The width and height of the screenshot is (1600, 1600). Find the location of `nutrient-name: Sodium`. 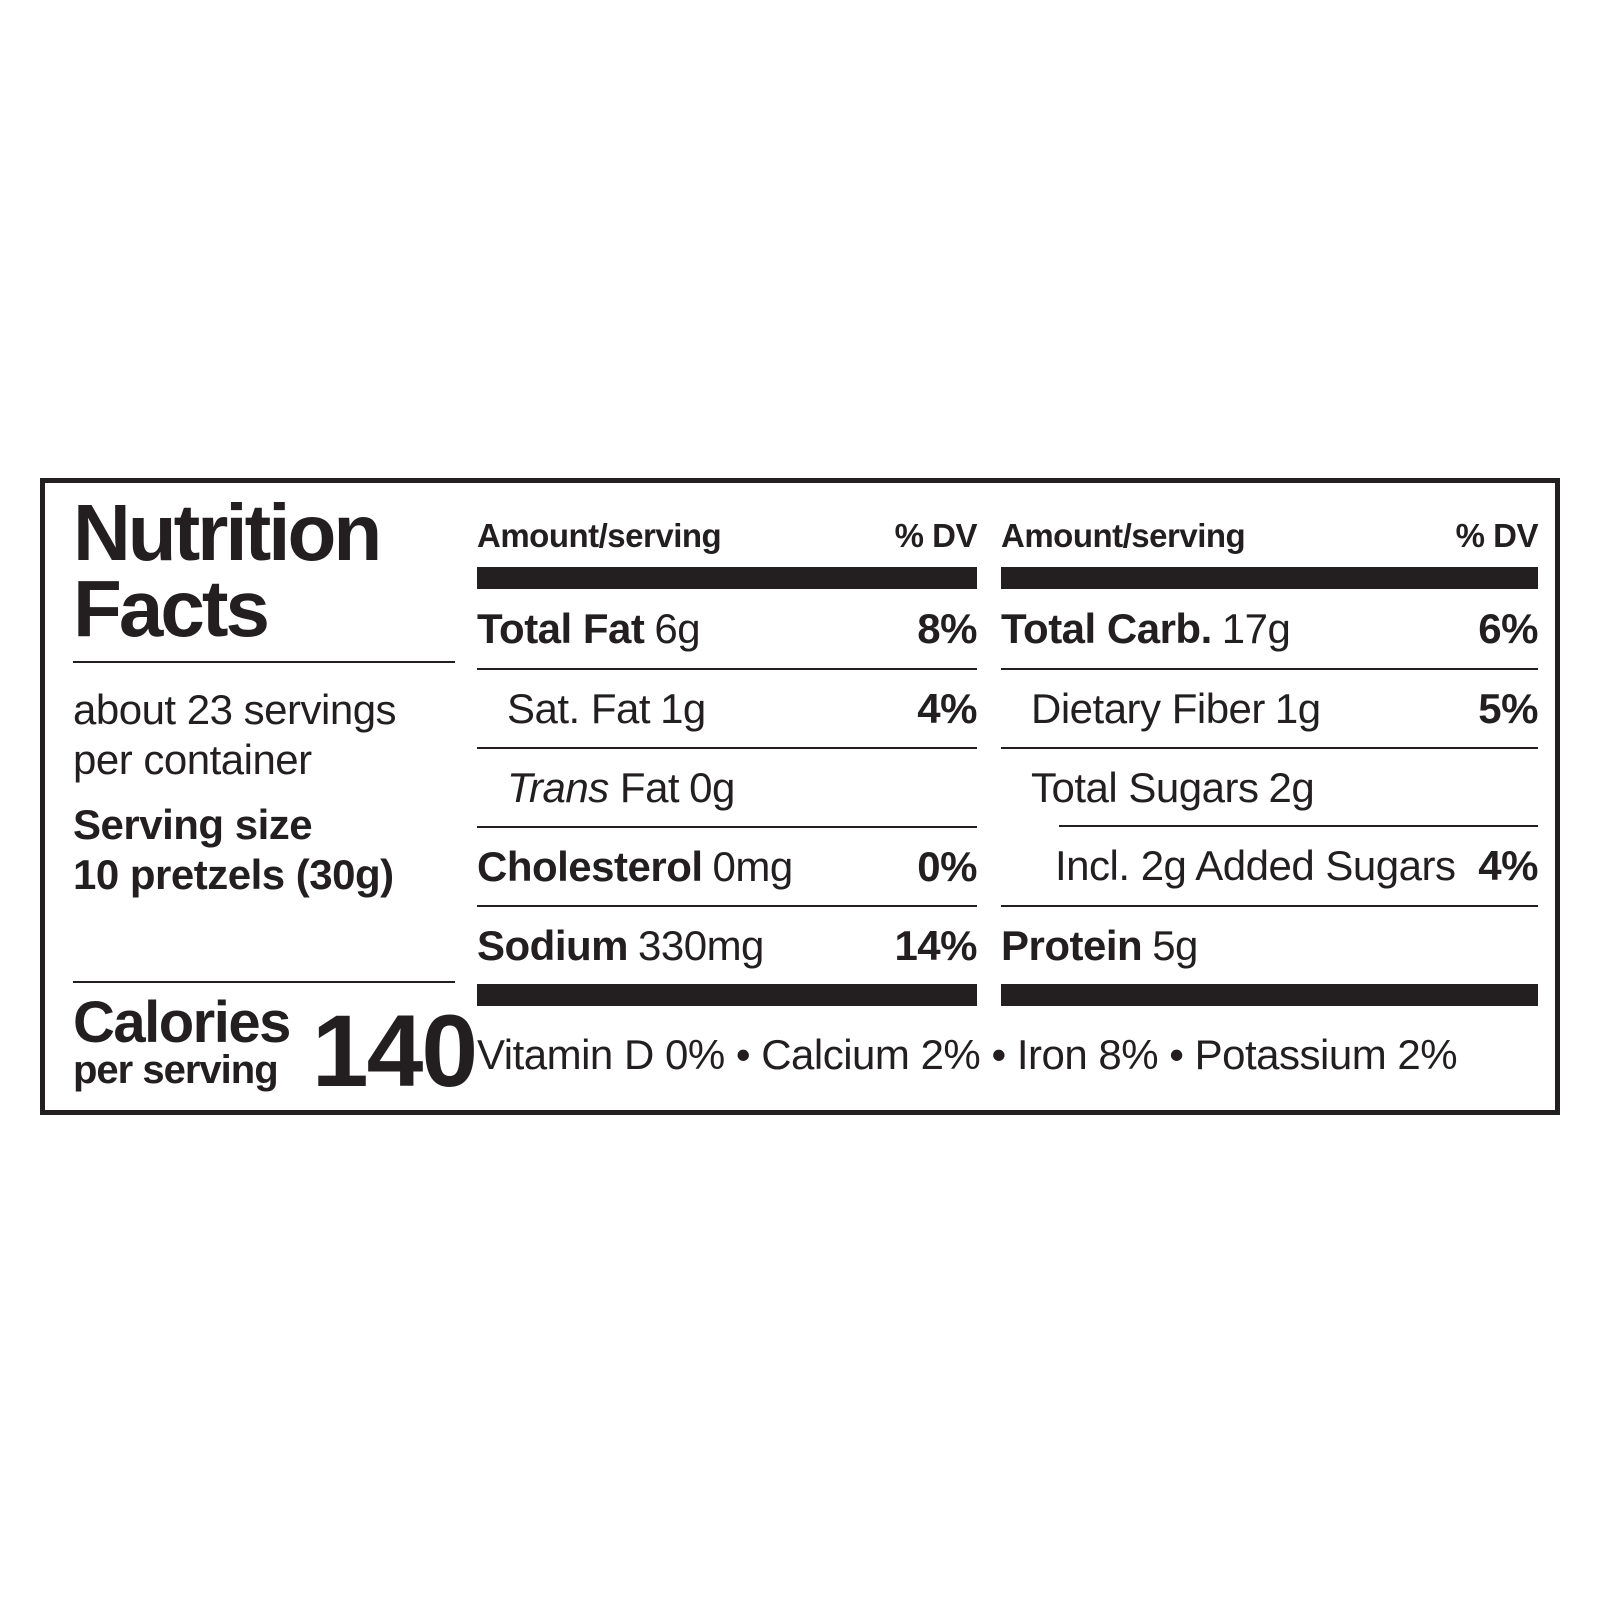

nutrient-name: Sodium is located at coordinates (553, 945).